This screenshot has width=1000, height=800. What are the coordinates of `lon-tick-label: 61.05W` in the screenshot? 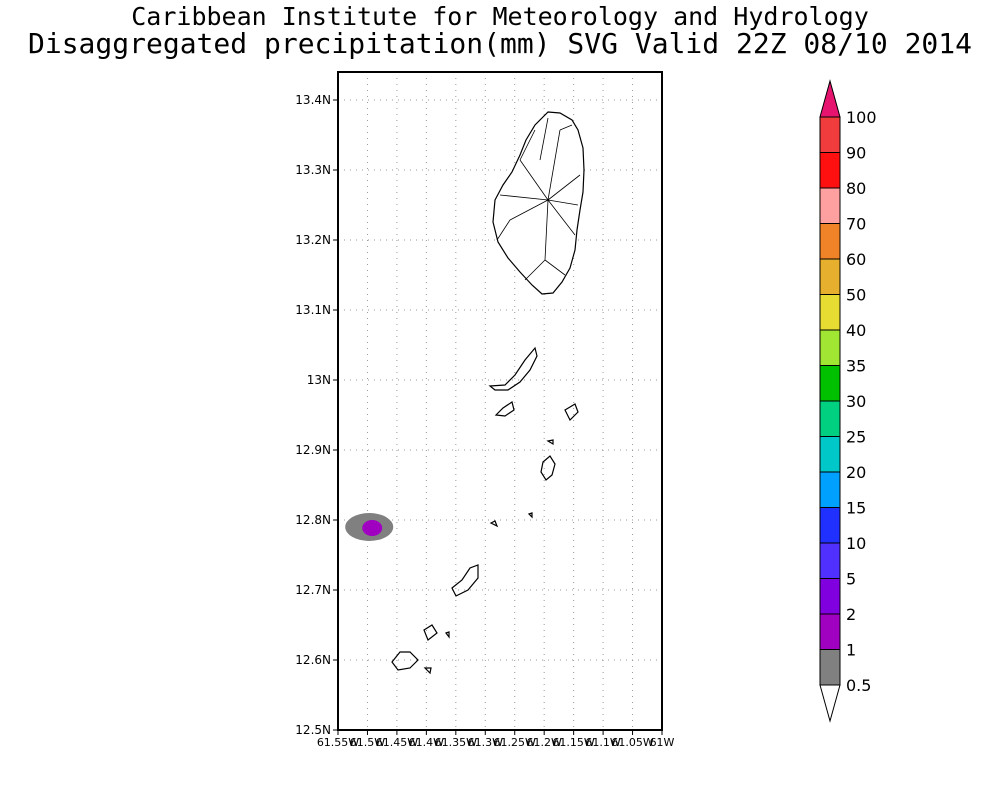 It's located at (632, 742).